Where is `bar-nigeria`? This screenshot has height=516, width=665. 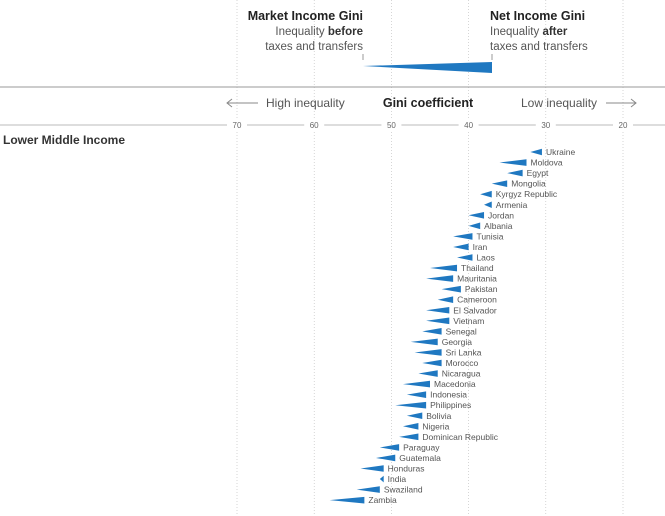 bar-nigeria is located at coordinates (410, 426).